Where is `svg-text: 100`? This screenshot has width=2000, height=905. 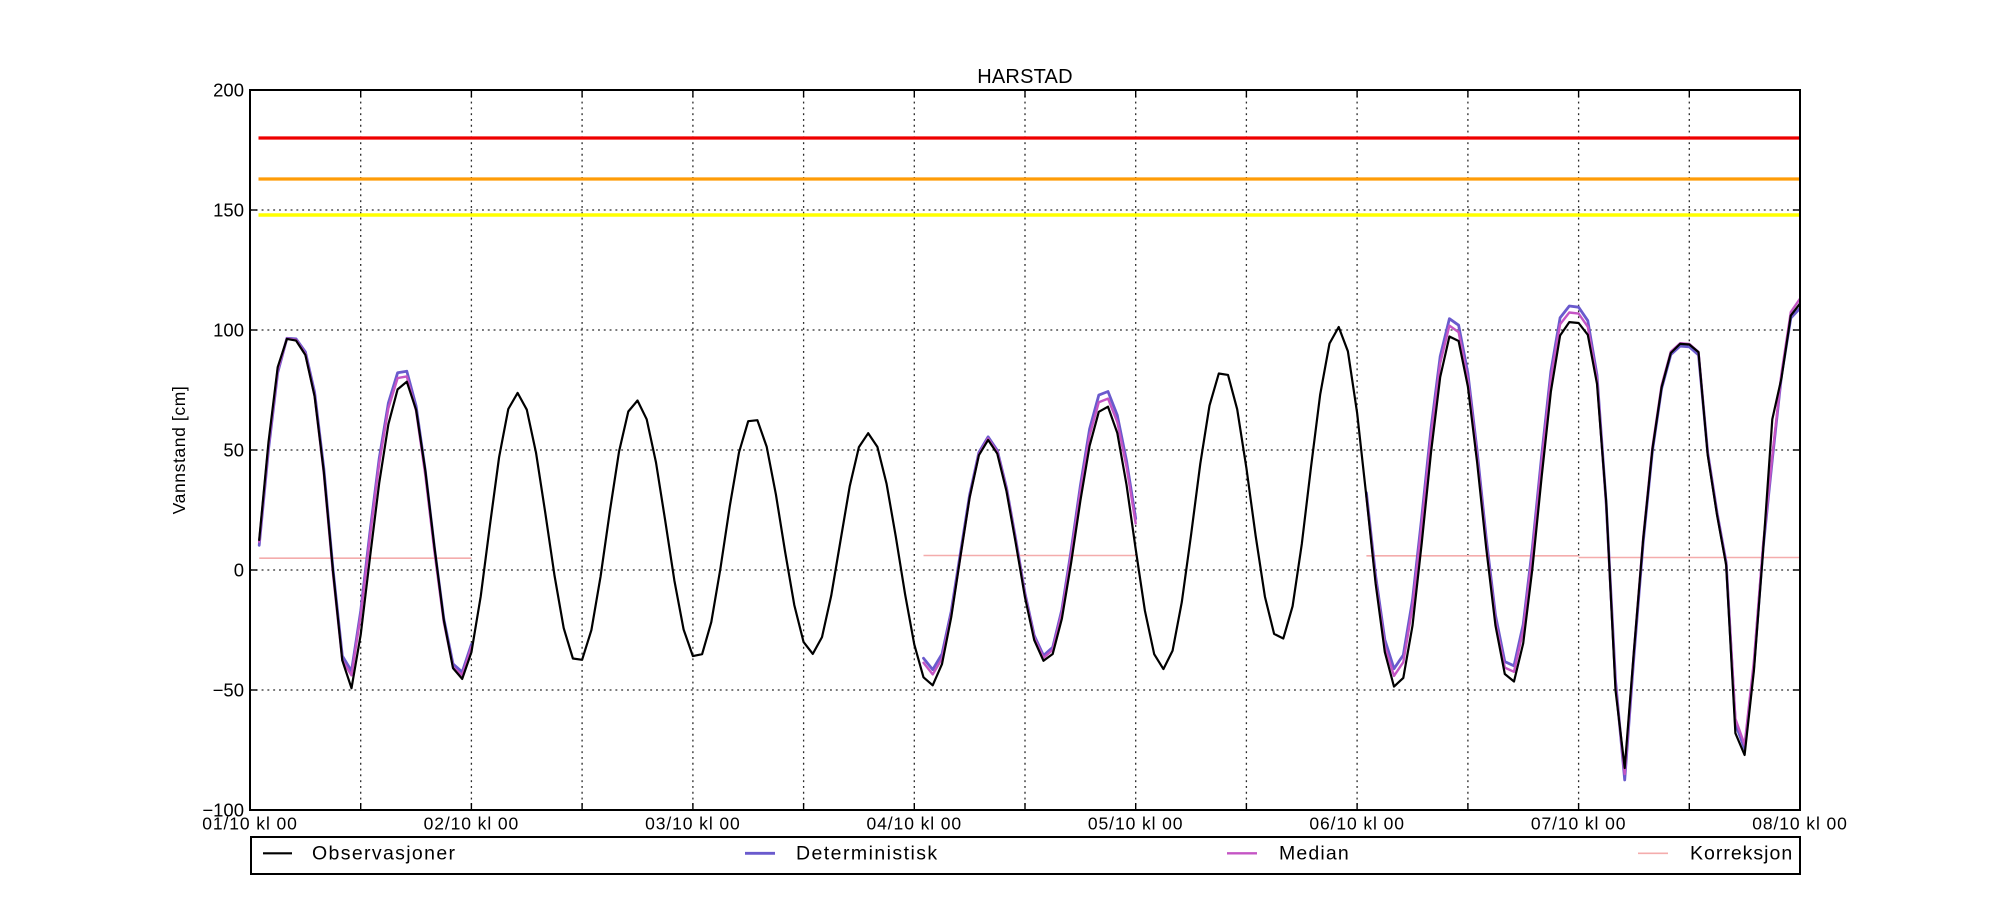 svg-text: 100 is located at coordinates (228, 329).